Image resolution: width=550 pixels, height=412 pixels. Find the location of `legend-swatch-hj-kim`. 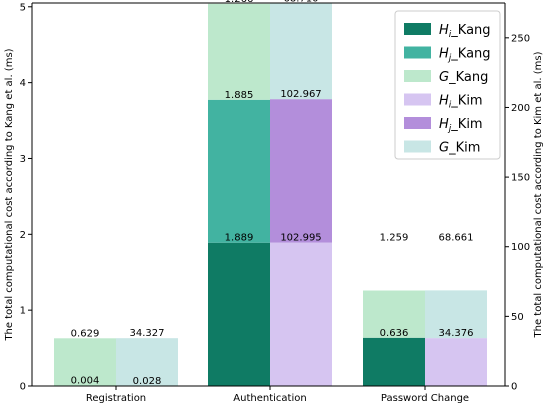

legend-swatch-hj-kim is located at coordinates (417, 123).